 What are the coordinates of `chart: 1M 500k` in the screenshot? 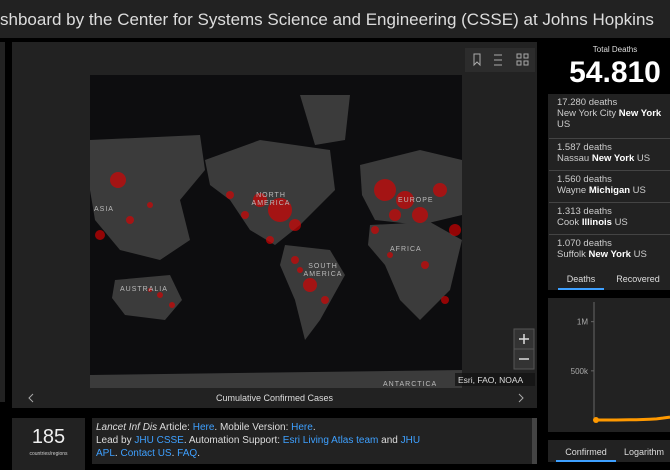 It's located at (620, 362).